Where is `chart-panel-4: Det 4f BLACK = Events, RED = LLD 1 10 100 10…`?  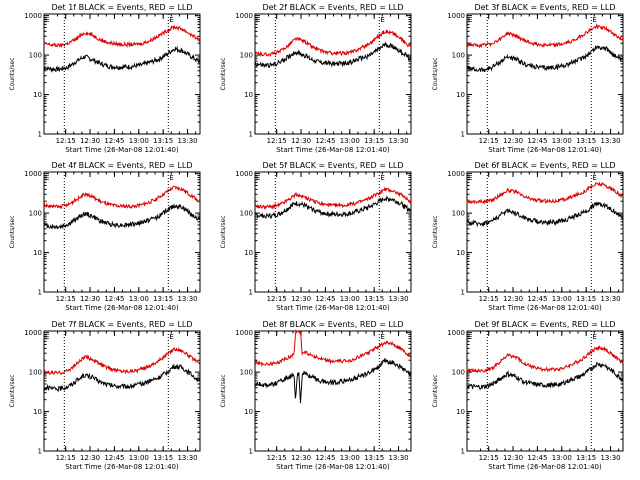 chart-panel-4: Det 4f BLACK = Events, RED = LLD 1 10 100 10… is located at coordinates (105, 236).